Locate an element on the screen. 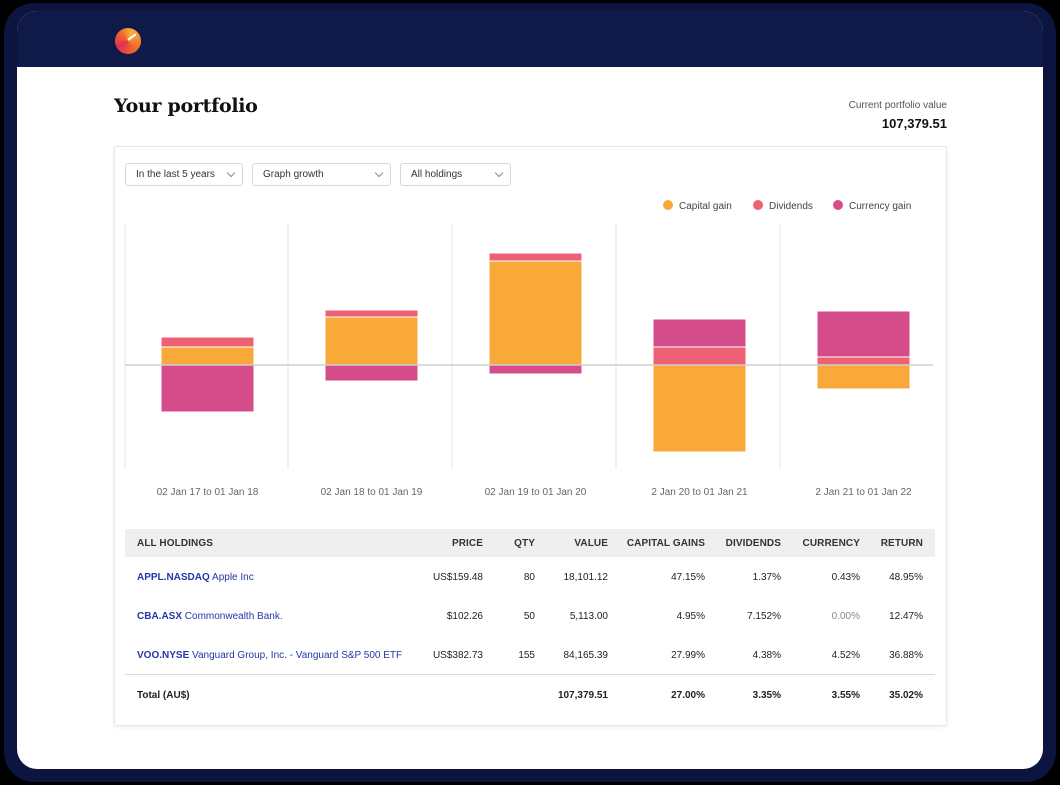 The height and width of the screenshot is (785, 1060). column-header-price: PRICE is located at coordinates (467, 543).